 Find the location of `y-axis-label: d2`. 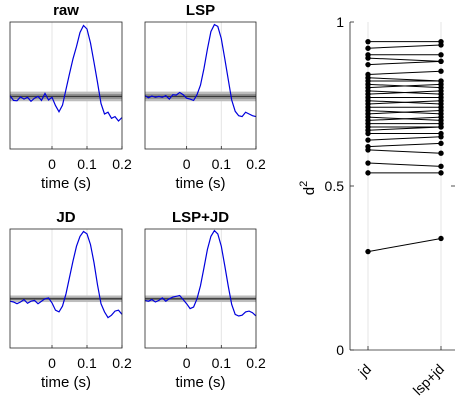

y-axis-label: d2 is located at coordinates (308, 188).